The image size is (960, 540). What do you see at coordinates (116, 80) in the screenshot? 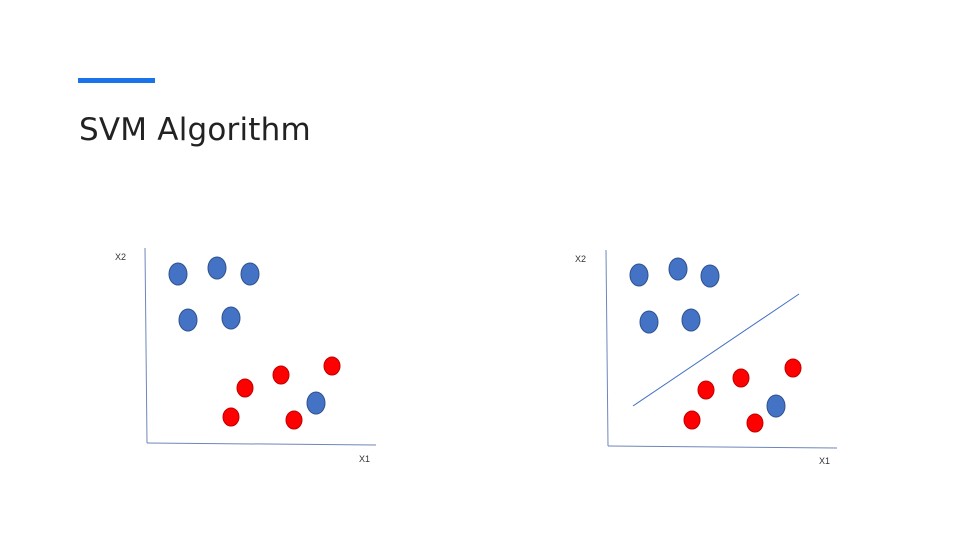
I see `title-accent-bar` at bounding box center [116, 80].